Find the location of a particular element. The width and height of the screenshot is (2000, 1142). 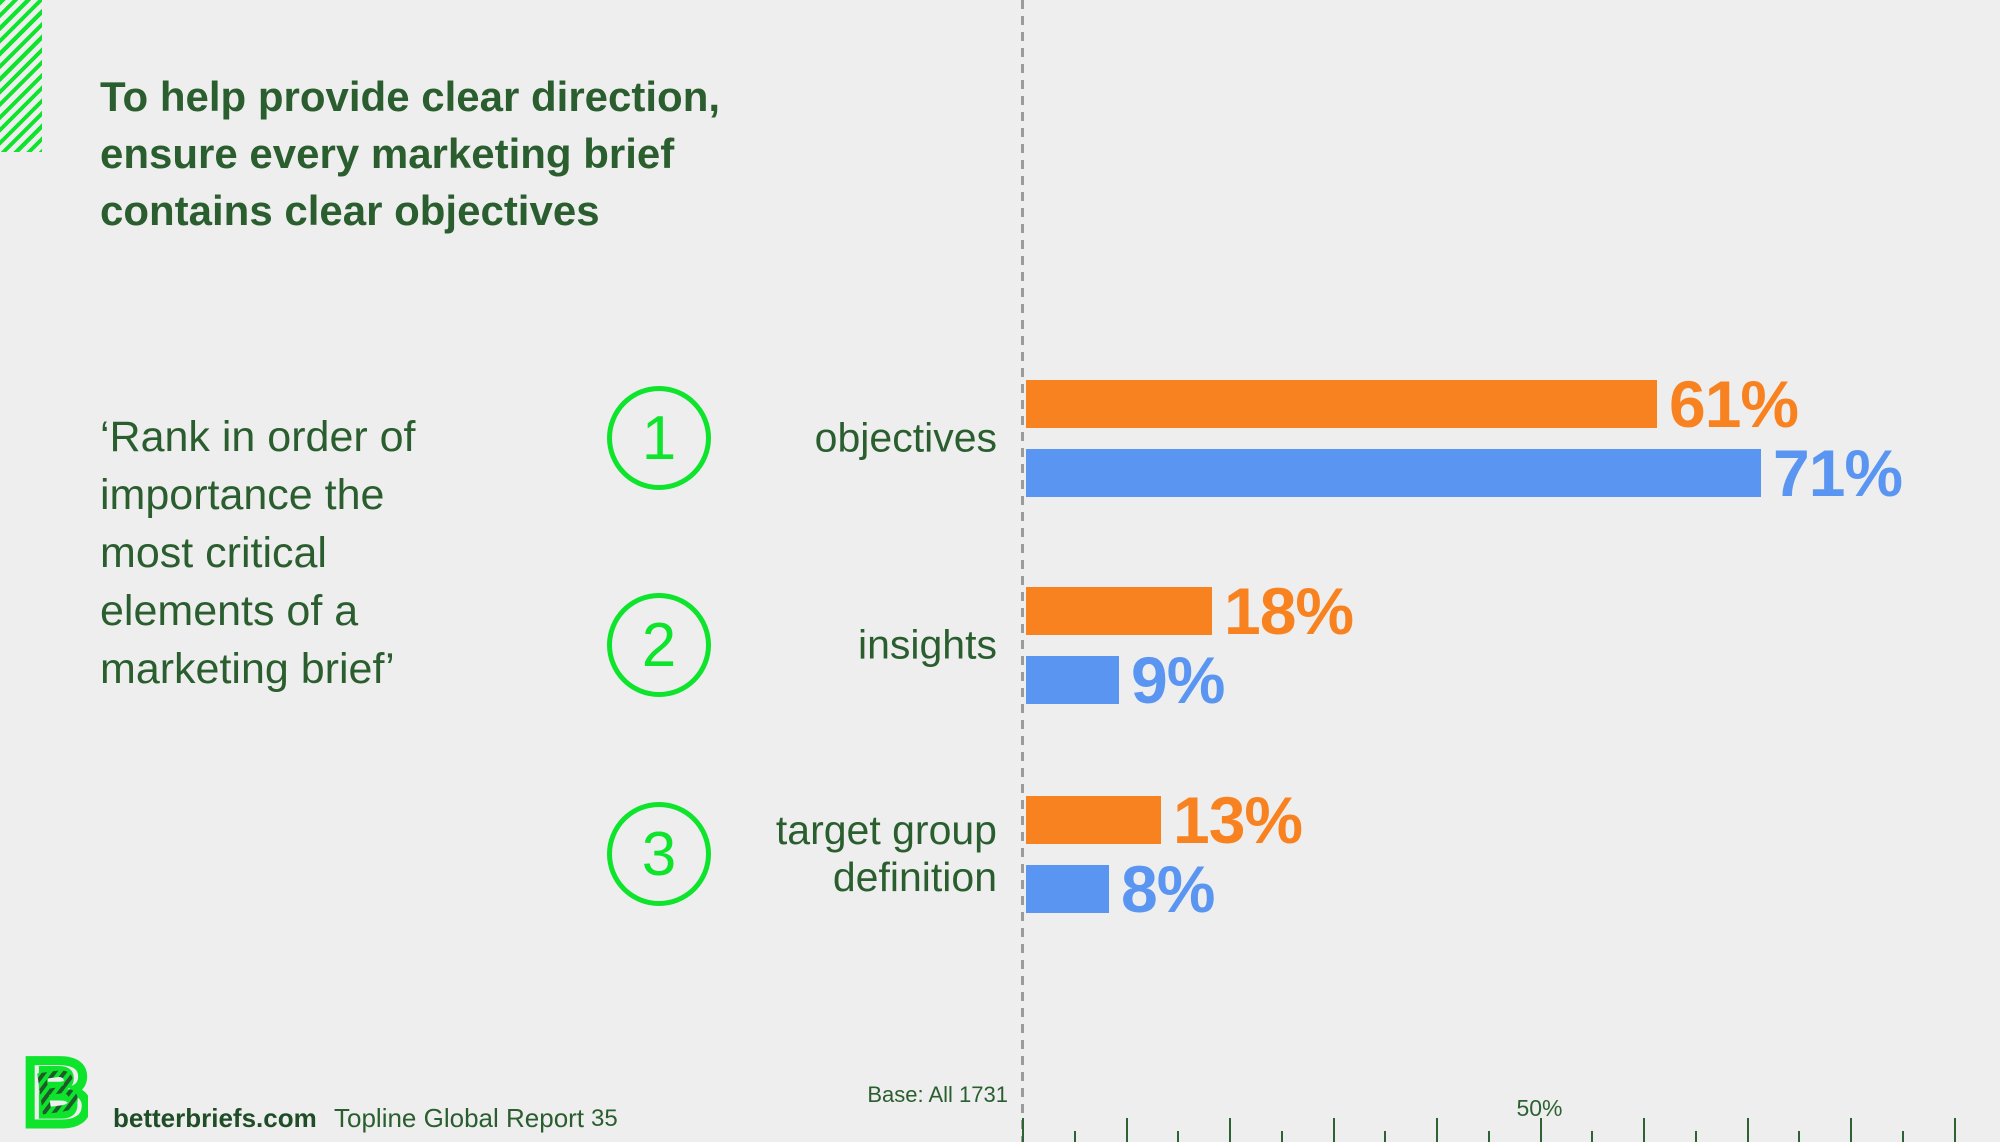

chart-baseline-dashed-line is located at coordinates (1022, 571).